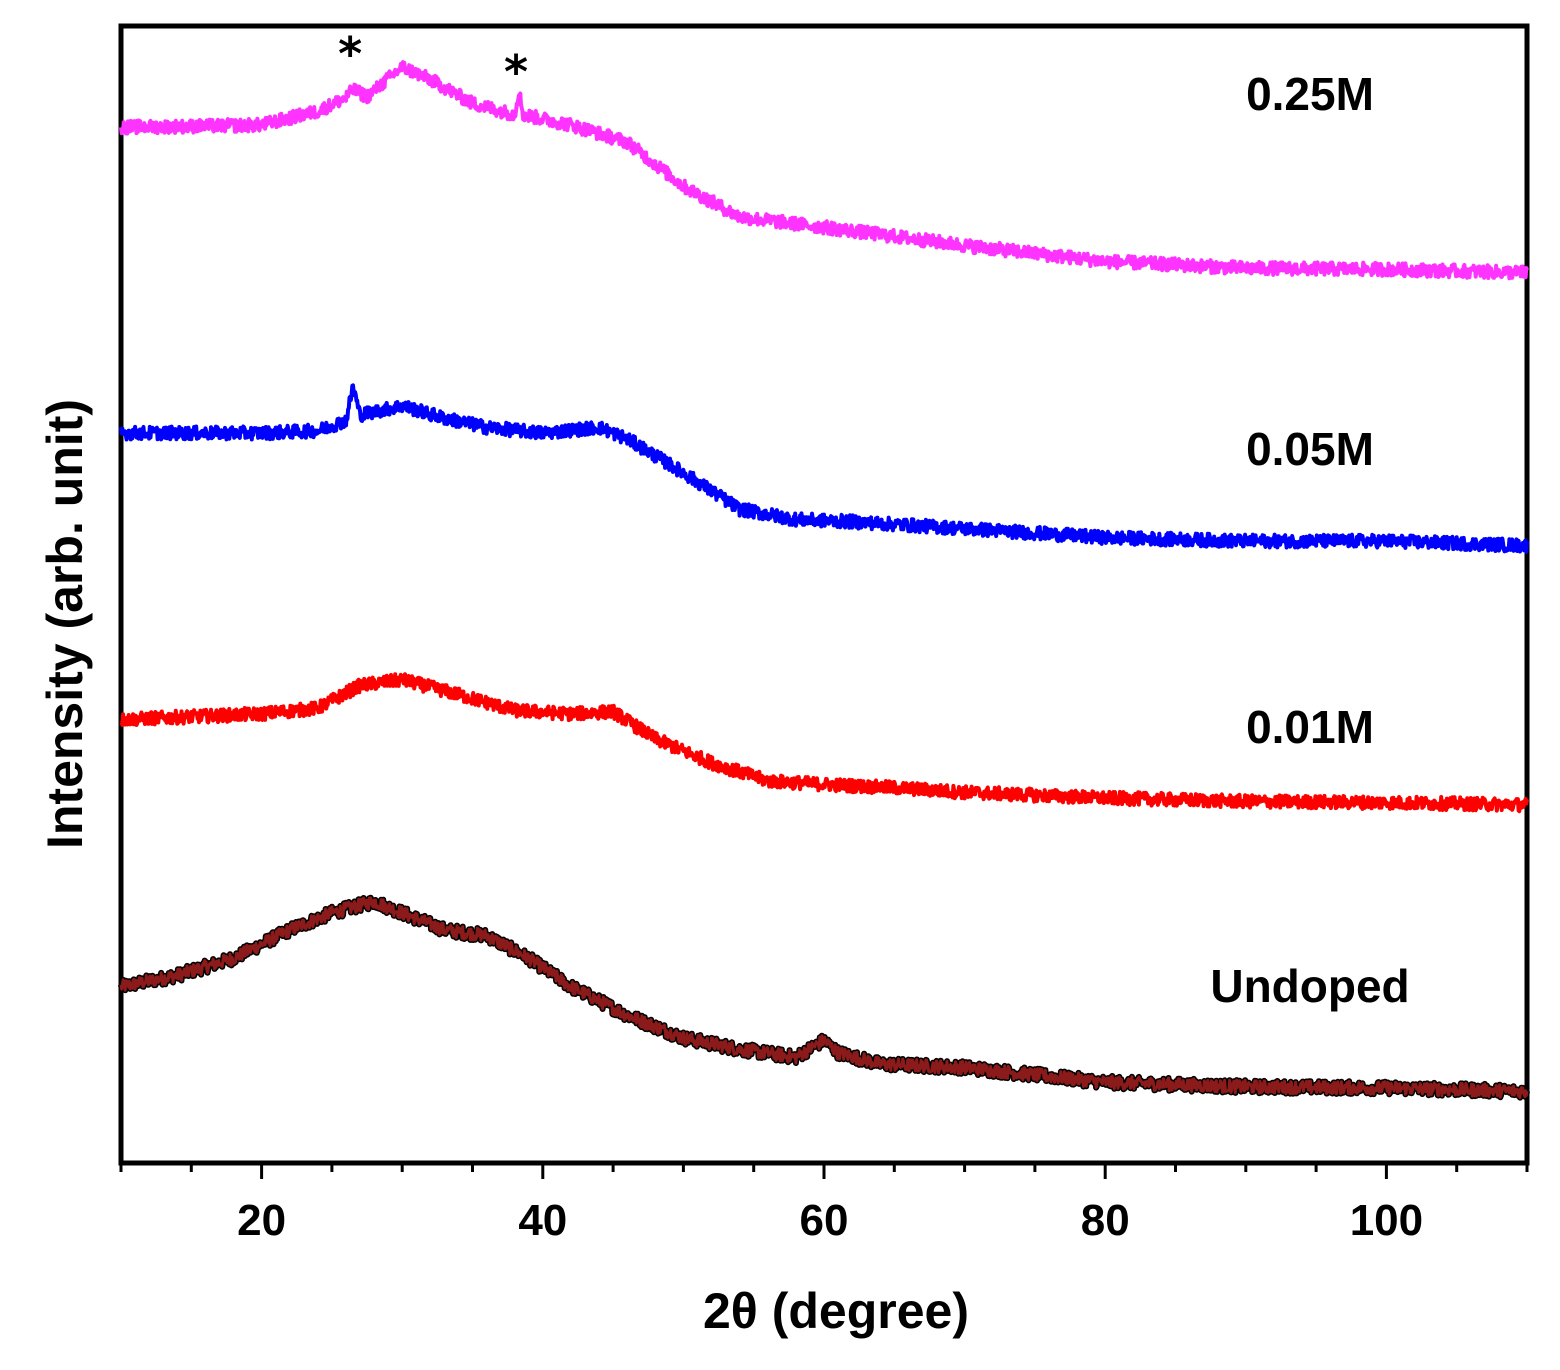 Image resolution: width=1560 pixels, height=1370 pixels. I want to click on series-labels: Undoped 0.01M 0.05M 0.25M, so click(1309, 540).